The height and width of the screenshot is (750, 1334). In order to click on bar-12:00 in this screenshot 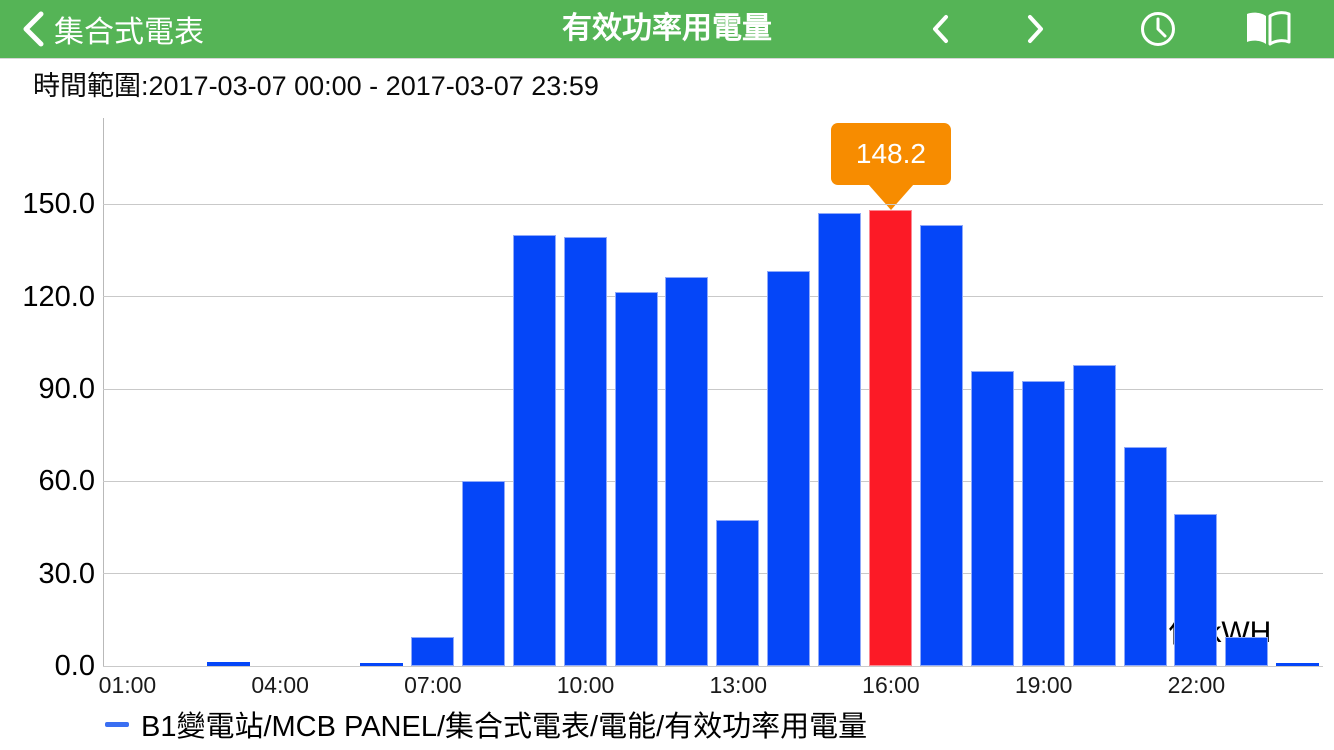, I will do `click(687, 471)`.